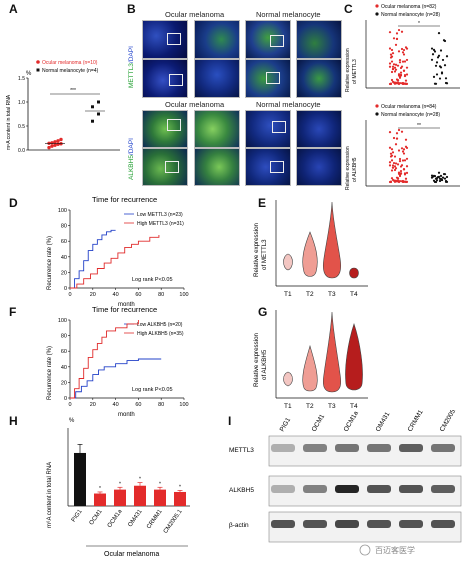 This screenshot has height=562, width=472. I want to click on panel-a-yticks: 0.0 0.5 1.0 1.5, so click(23, 115).